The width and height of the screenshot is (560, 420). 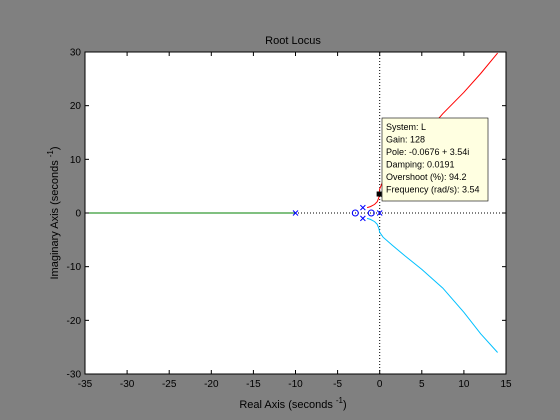 I want to click on data-tip-marker, so click(x=379, y=194).